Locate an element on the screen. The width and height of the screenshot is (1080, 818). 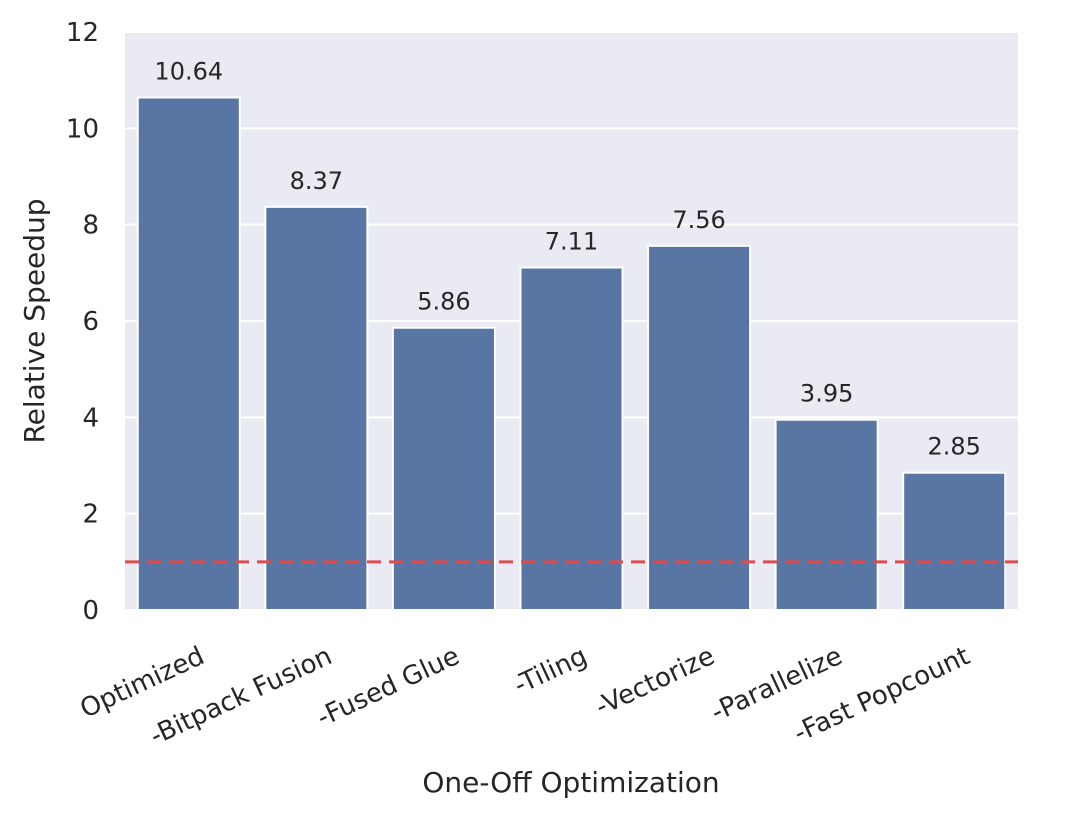
y-axis-title: Relative Speedup is located at coordinates (34, 320).